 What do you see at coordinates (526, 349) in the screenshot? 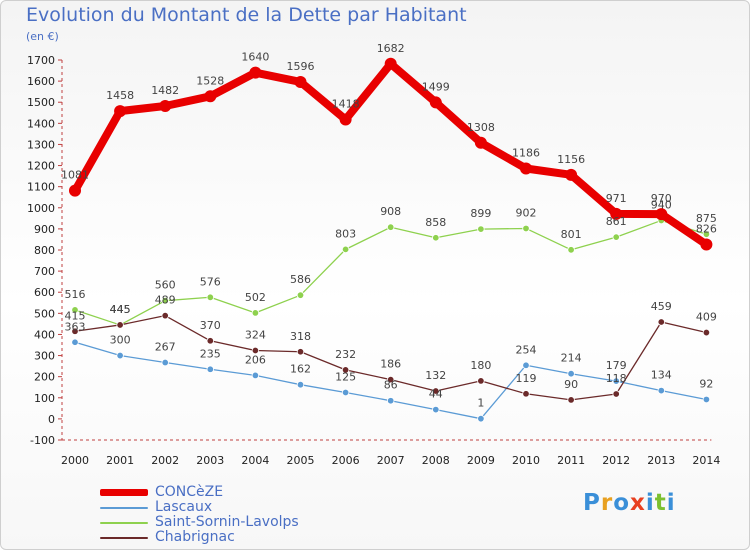
I see `data-label: 254` at bounding box center [526, 349].